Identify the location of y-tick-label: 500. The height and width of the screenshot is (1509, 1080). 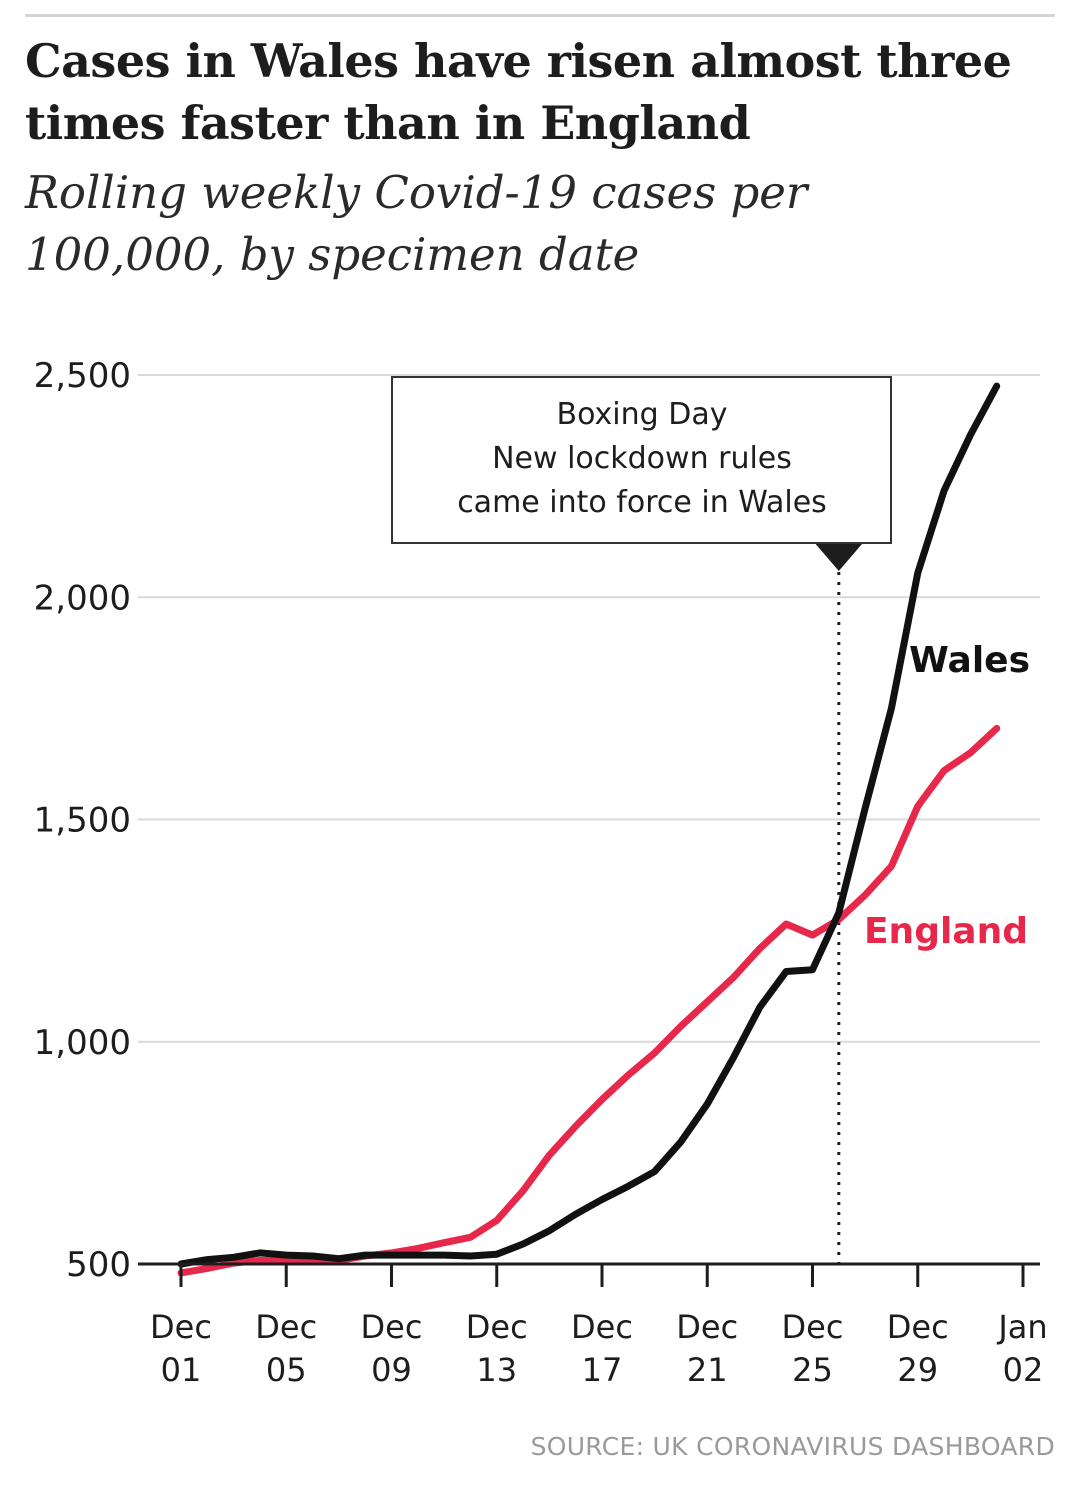
(98, 1265).